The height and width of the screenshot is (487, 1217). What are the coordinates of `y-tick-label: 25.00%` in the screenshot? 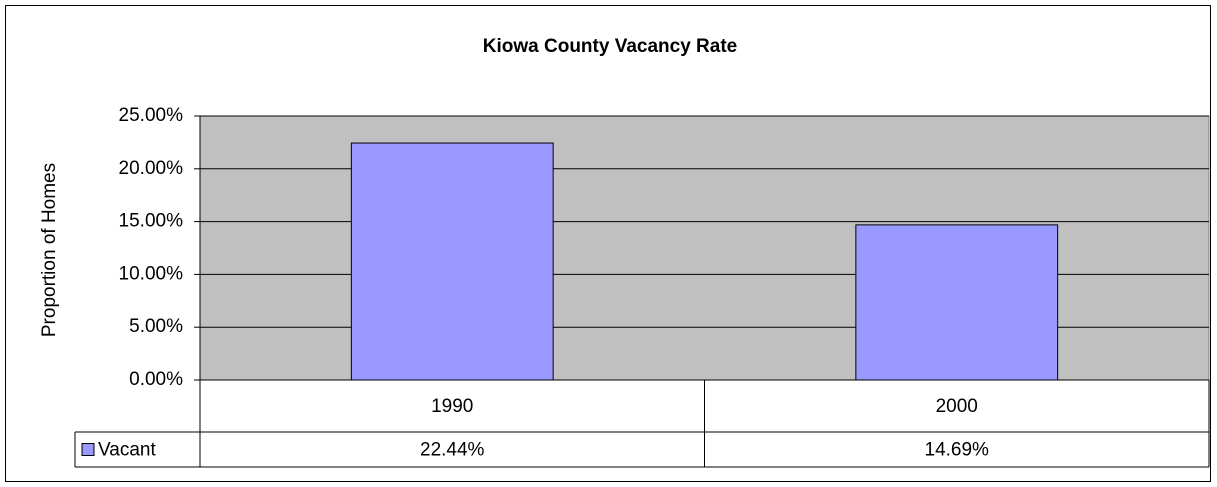 It's located at (151, 115).